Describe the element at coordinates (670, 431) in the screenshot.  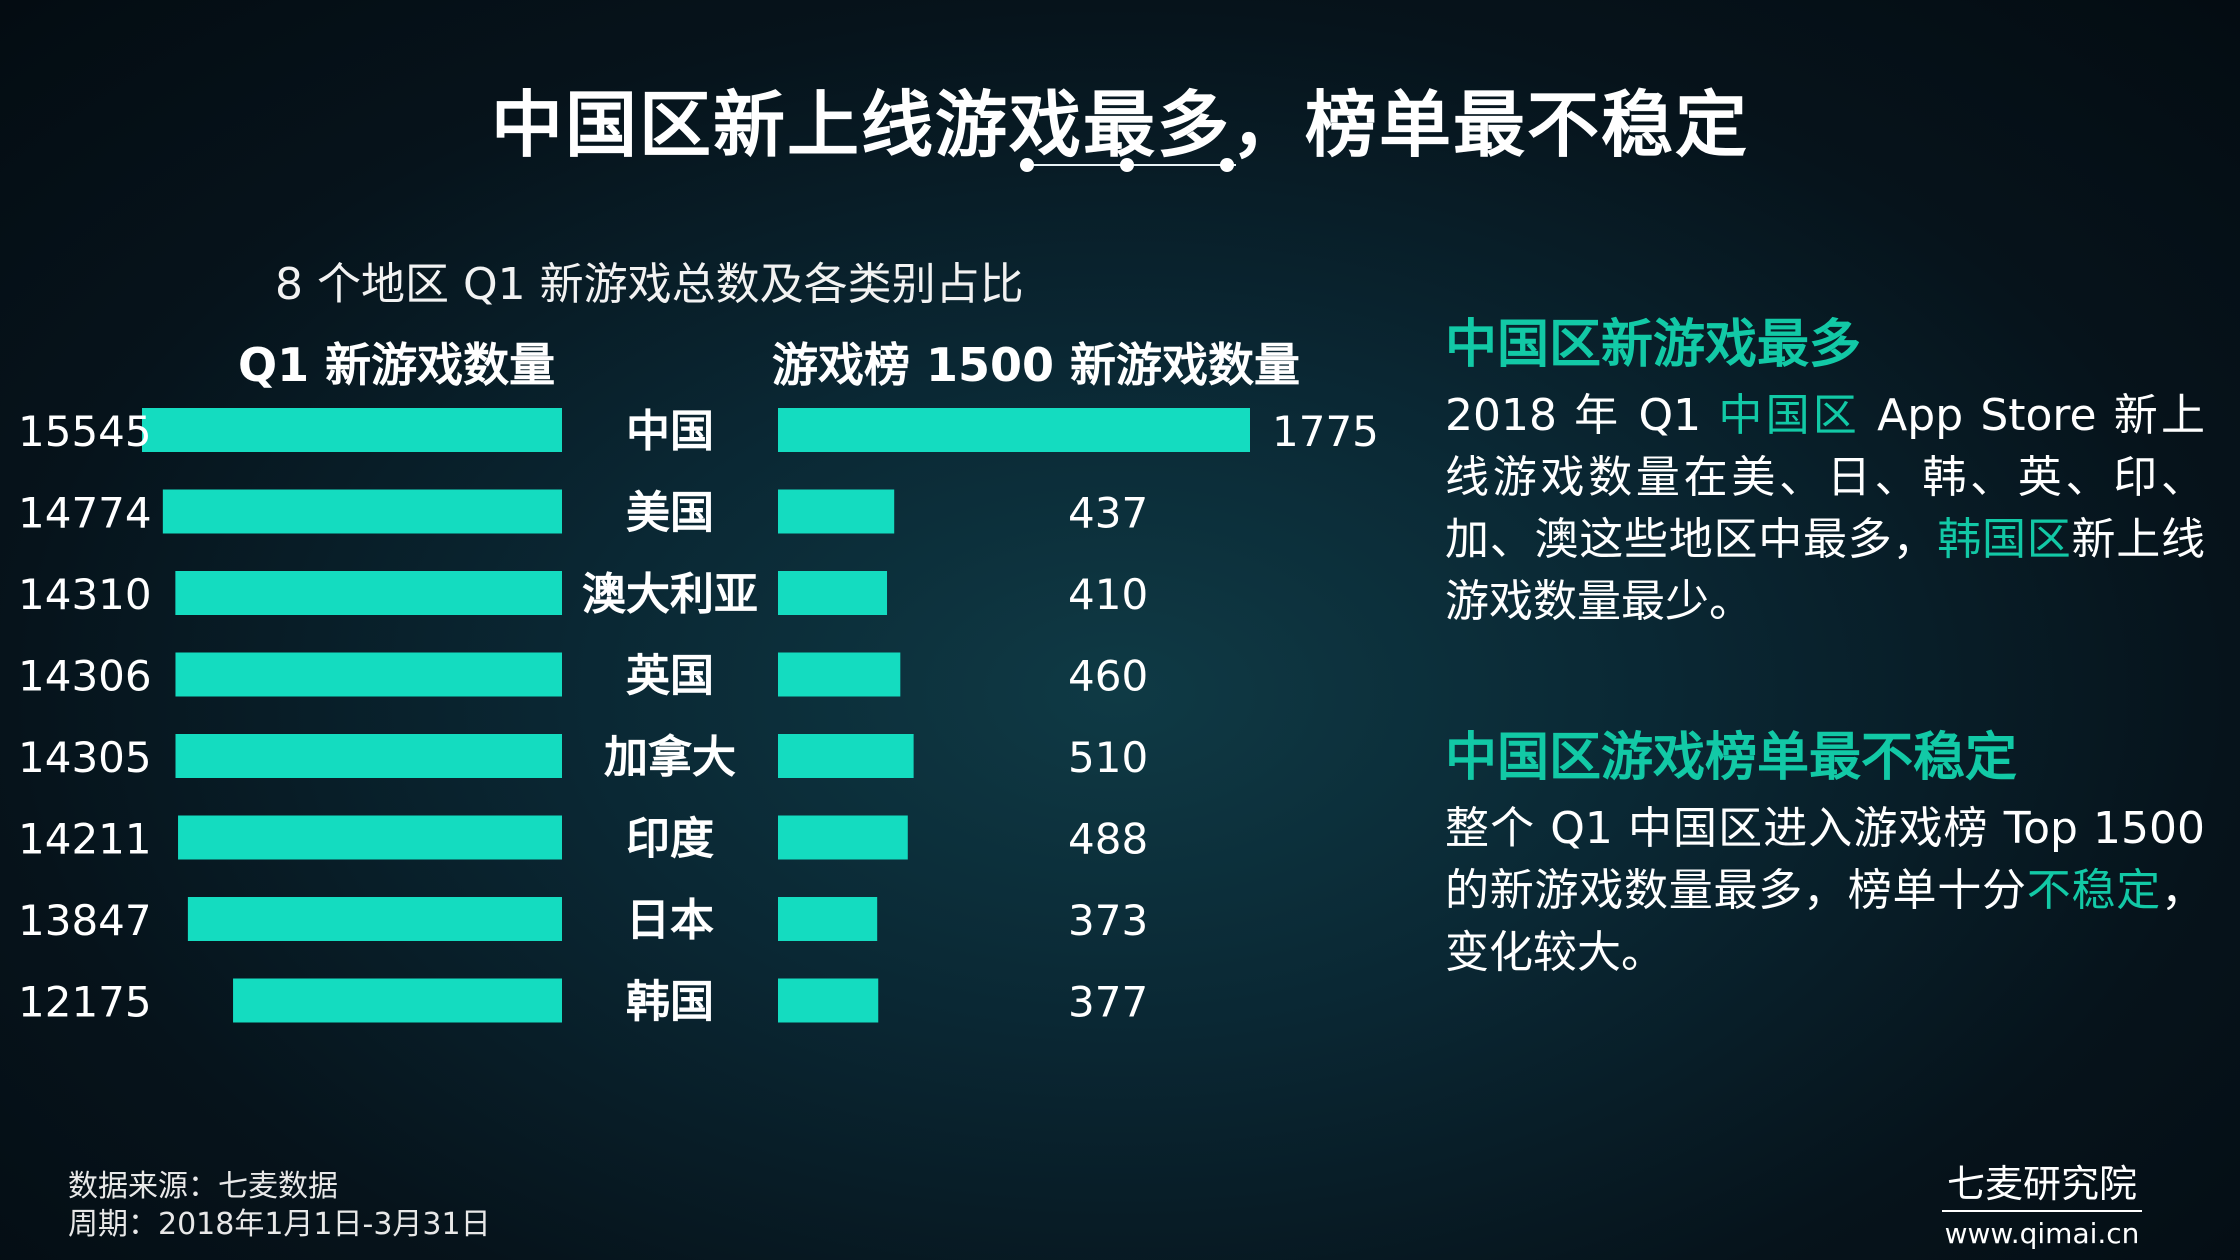
I see `category-label-0: 中国` at that location.